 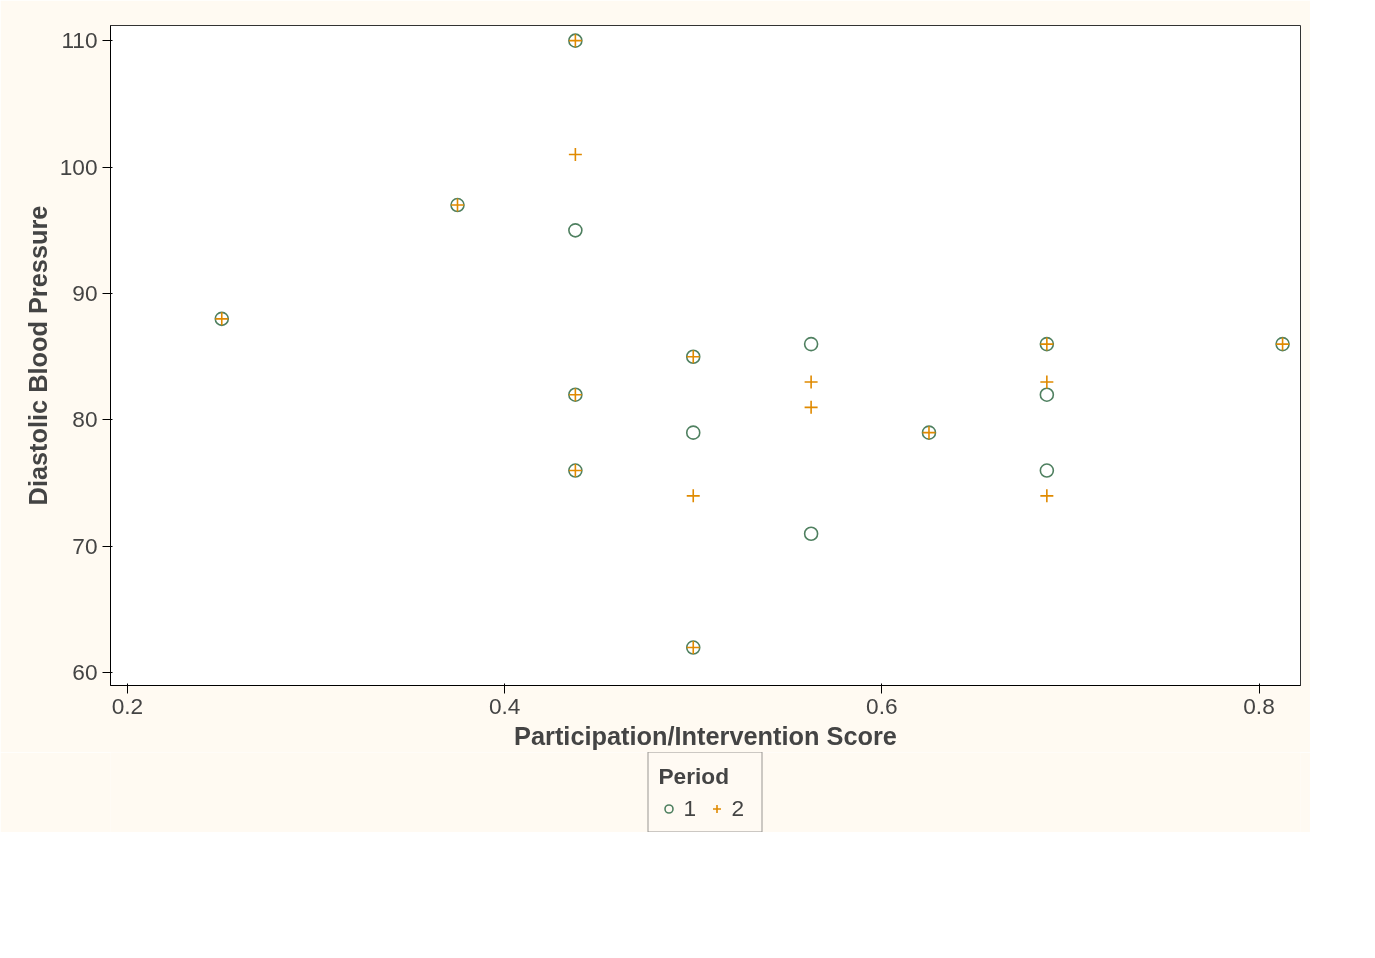 I want to click on y-axis-title: Diastolic Blood Pressure, so click(x=37, y=355).